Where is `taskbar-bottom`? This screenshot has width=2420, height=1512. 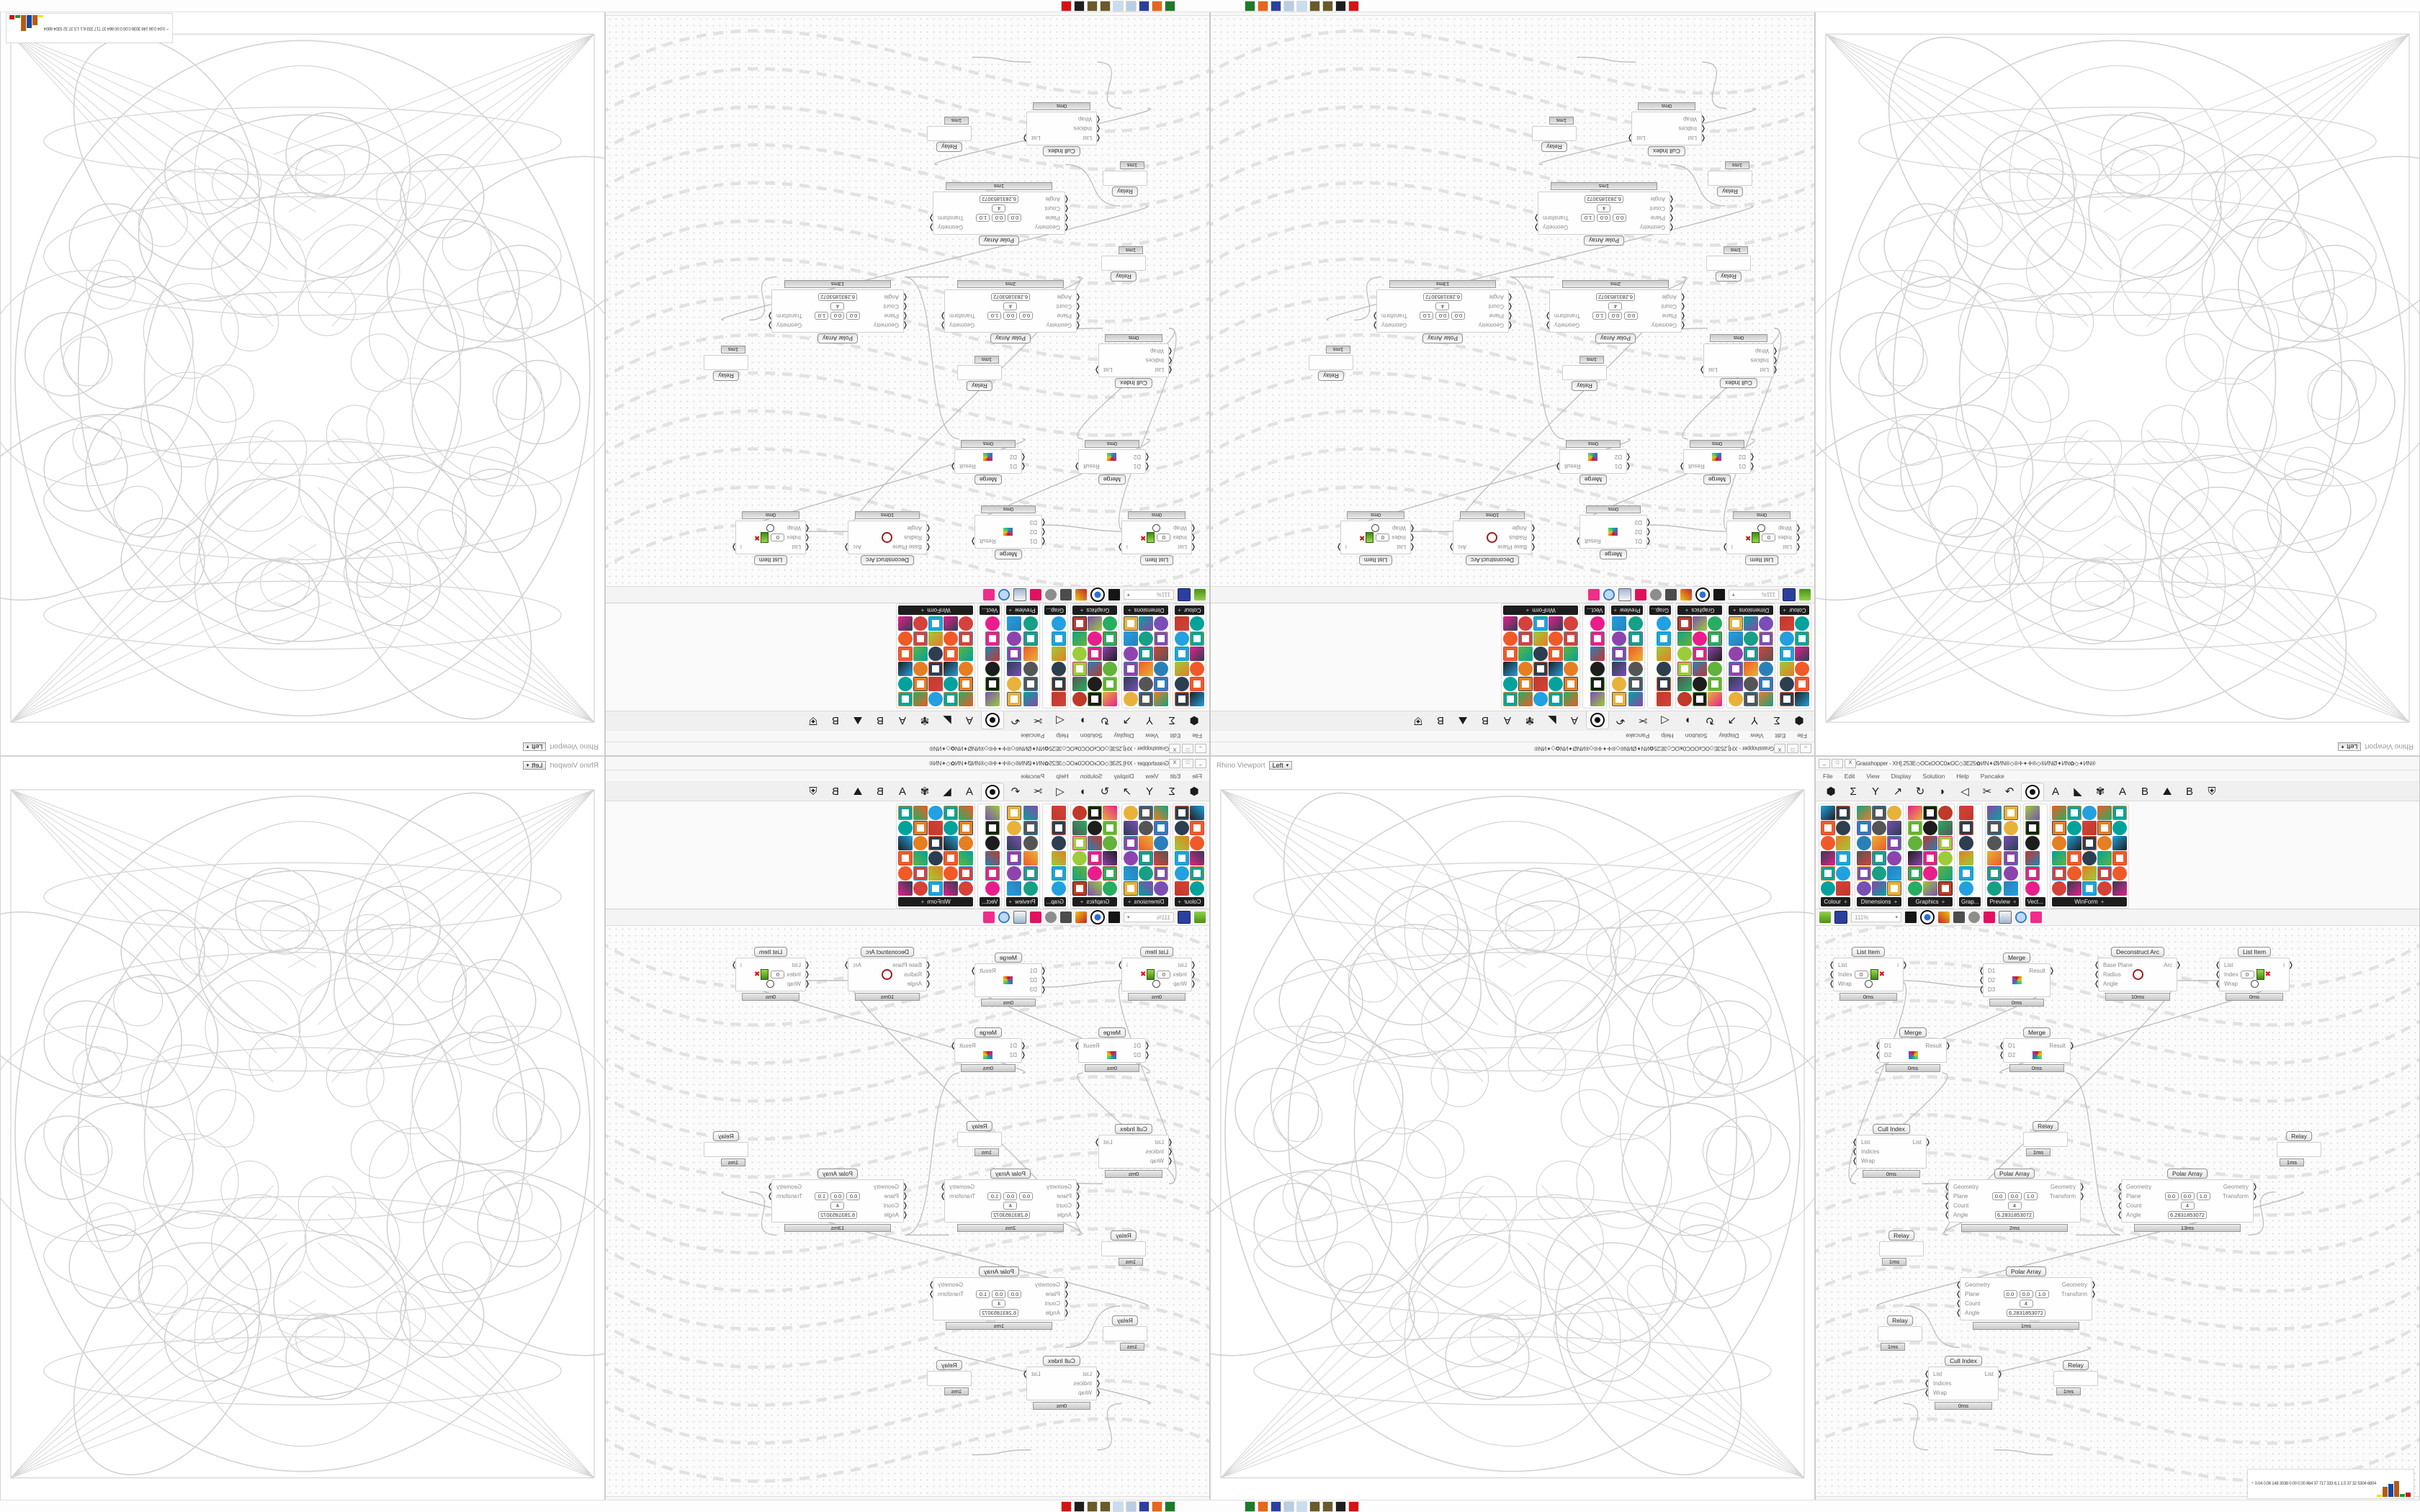 taskbar-bottom is located at coordinates (1210, 1506).